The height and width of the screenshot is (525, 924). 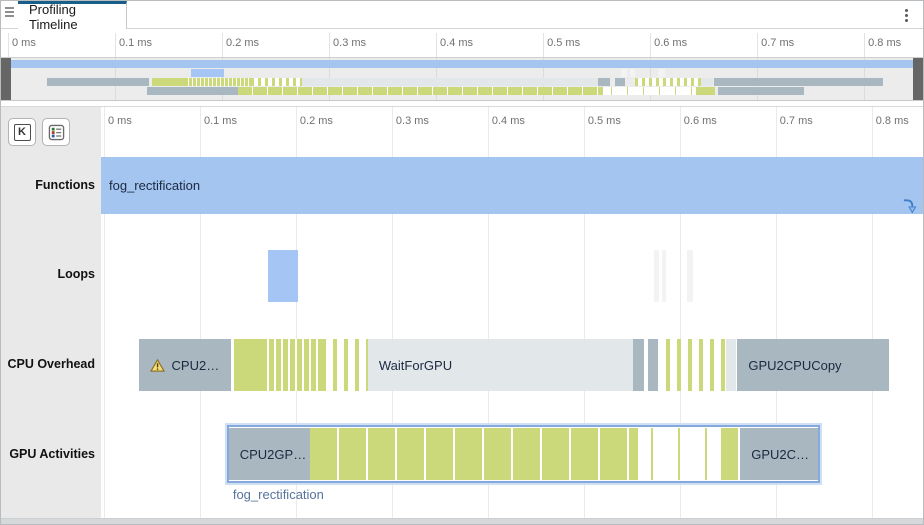 I want to click on bottom-scrollbar-track, so click(x=462, y=521).